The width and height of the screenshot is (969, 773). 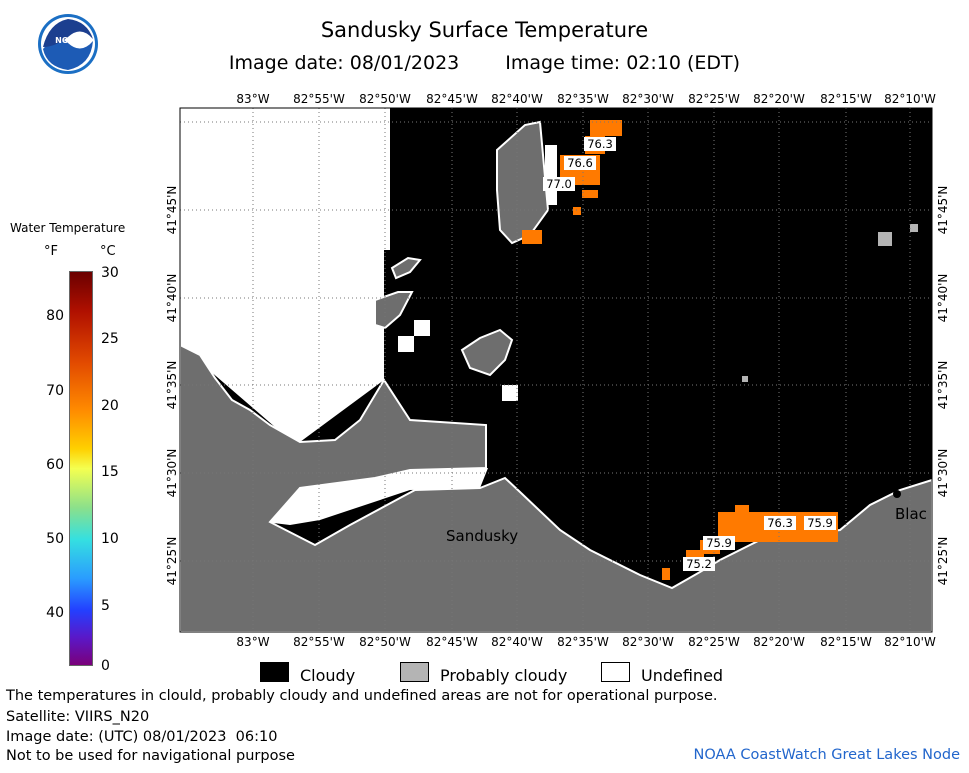 I want to click on fahrenheit-tick: 60, so click(x=55, y=465).